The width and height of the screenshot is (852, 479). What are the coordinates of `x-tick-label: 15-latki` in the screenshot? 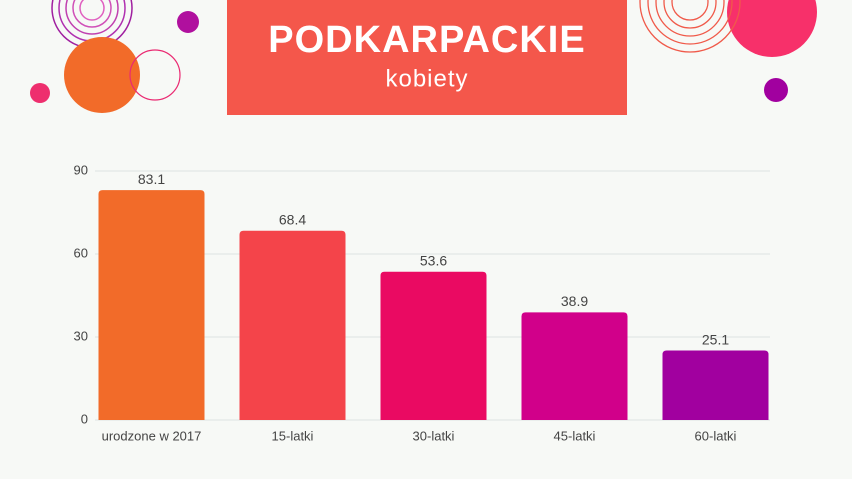 It's located at (293, 435).